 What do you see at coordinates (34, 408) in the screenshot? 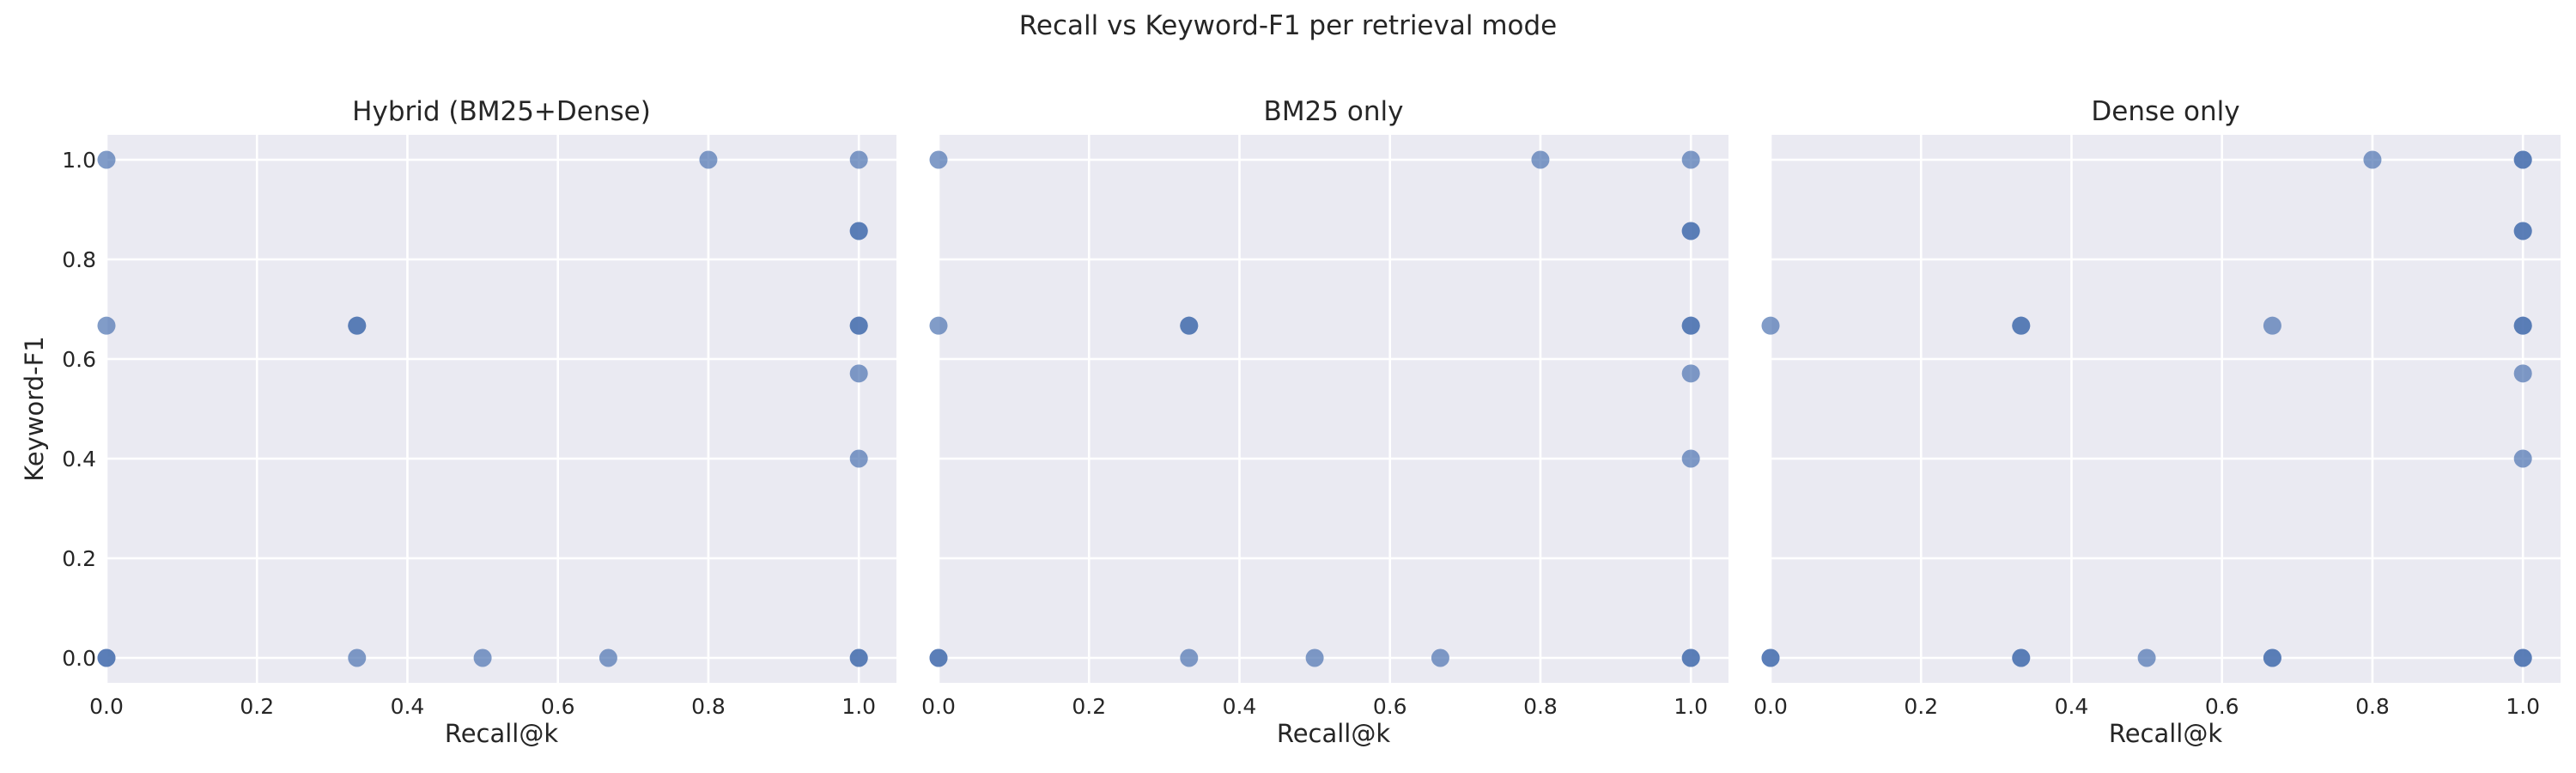
I see `y-axis-label: Keyword-F1` at bounding box center [34, 408].